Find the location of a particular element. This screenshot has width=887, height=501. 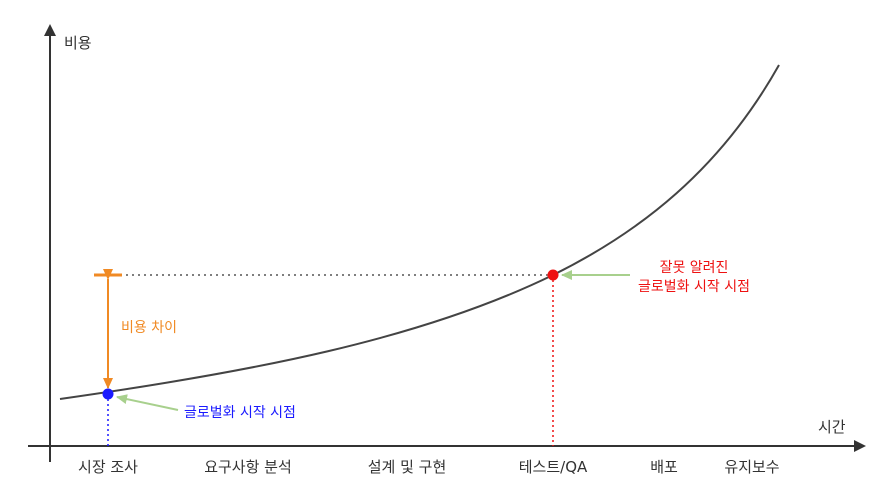

stage-label-design-implementation: 설계 및 구현 is located at coordinates (407, 467).